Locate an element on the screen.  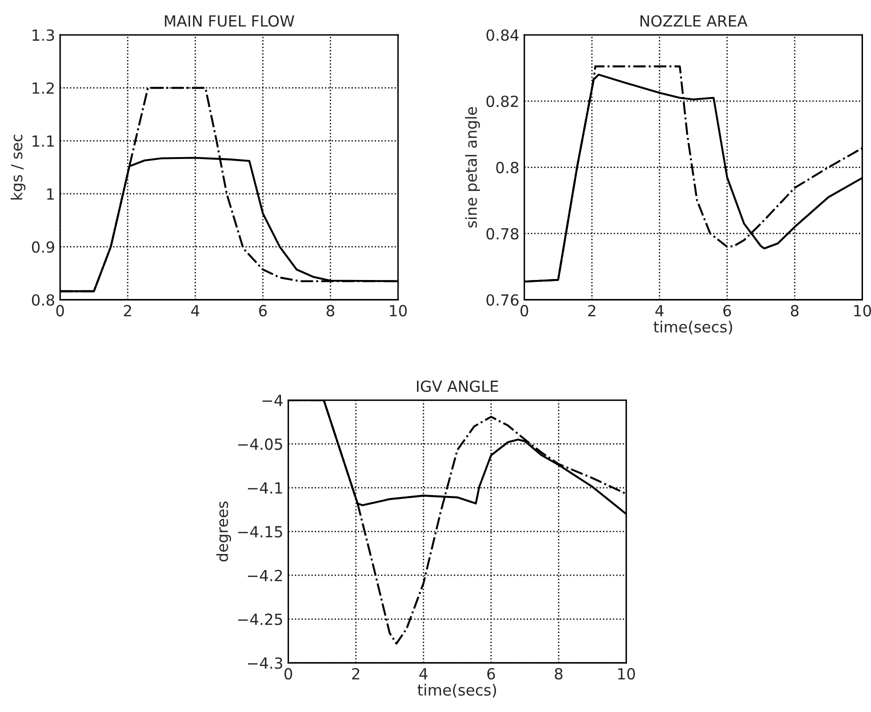
y-tick-label: −4.25 is located at coordinates (260, 620).